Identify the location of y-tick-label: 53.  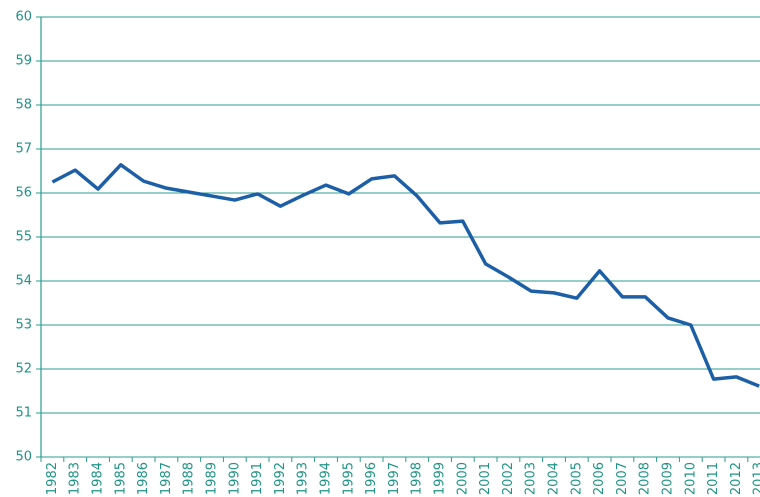
(23, 325).